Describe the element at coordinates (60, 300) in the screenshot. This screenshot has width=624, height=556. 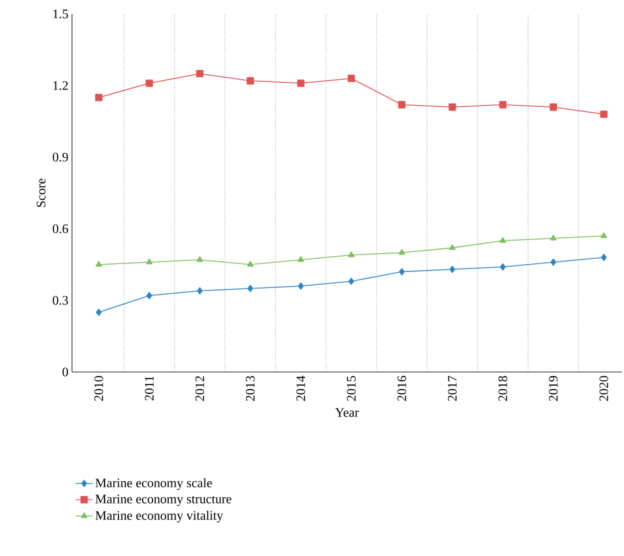
I see `y-tick-label: 0.3` at that location.